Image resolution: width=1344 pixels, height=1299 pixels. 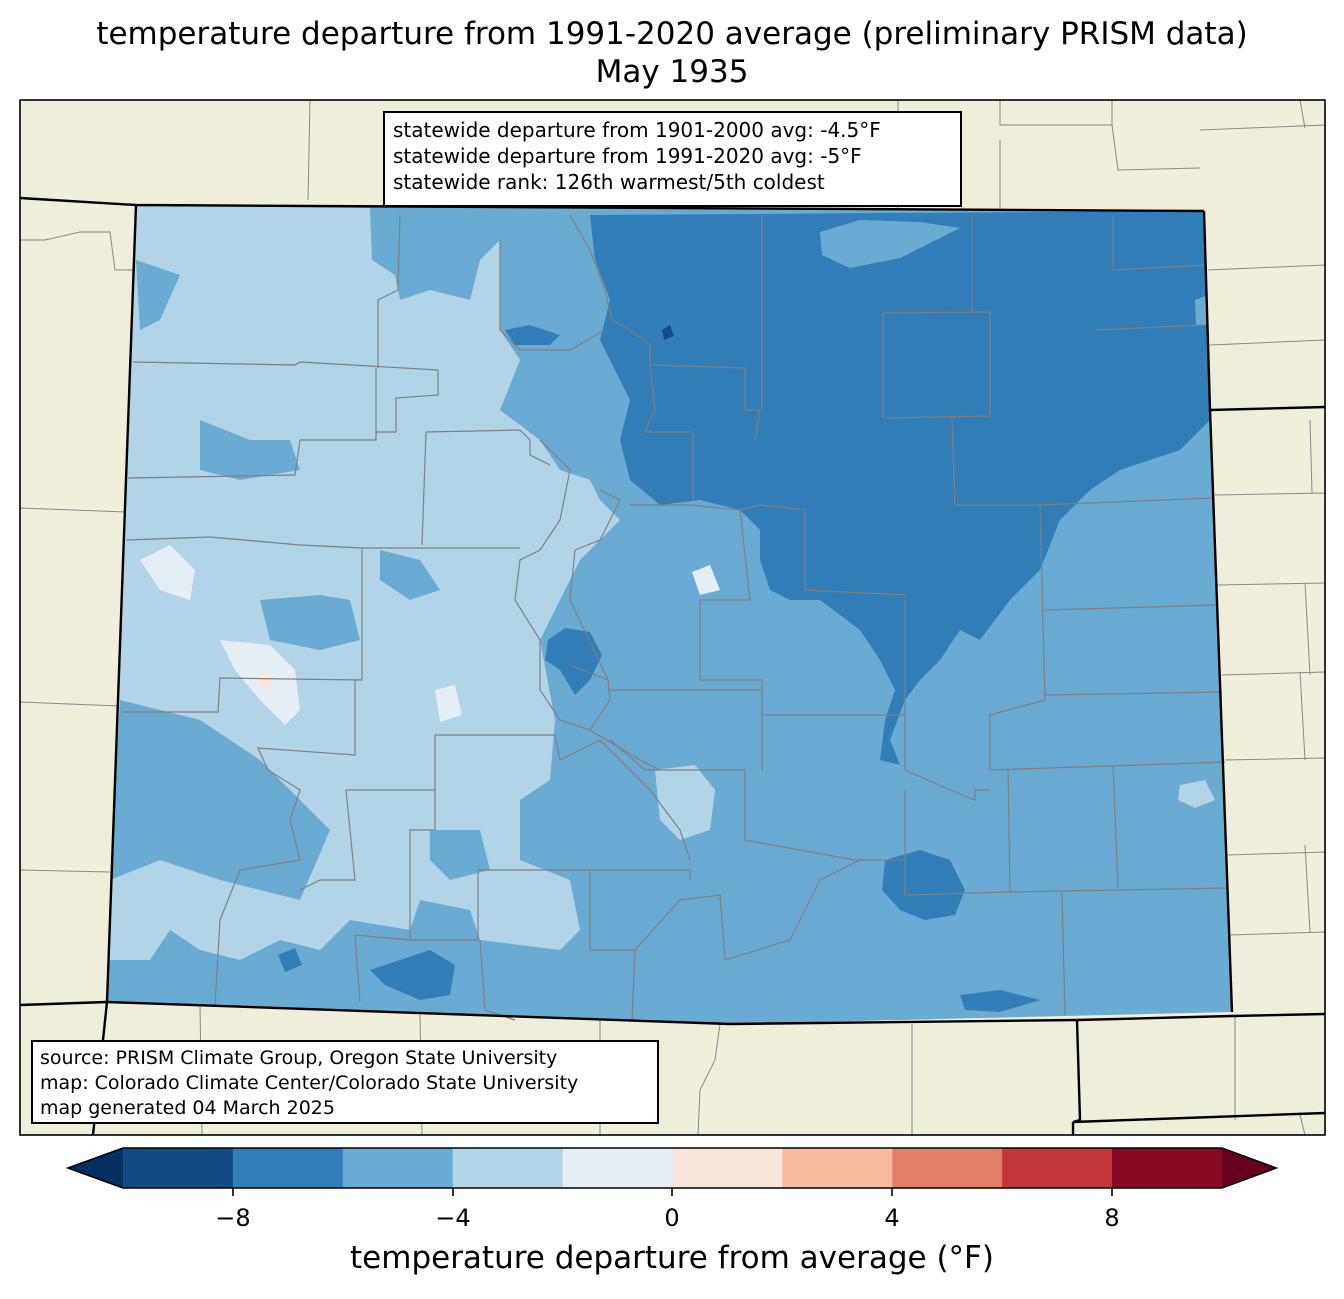 What do you see at coordinates (672, 1218) in the screenshot?
I see `colorbar-tick-label: 0` at bounding box center [672, 1218].